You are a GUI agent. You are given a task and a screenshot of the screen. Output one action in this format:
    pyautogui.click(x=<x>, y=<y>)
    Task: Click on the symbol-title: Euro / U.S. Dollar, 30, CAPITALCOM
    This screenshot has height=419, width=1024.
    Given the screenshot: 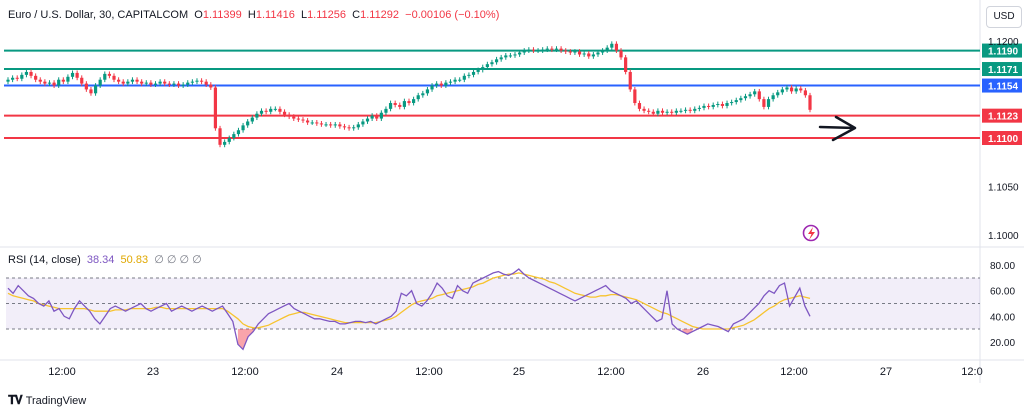 What is the action you would take?
    pyautogui.click(x=98, y=15)
    